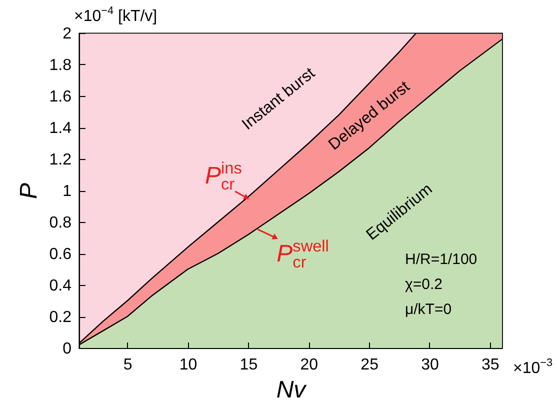 The height and width of the screenshot is (411, 557). Describe the element at coordinates (60, 254) in the screenshot. I see `y-tick-label: 0.6` at that location.